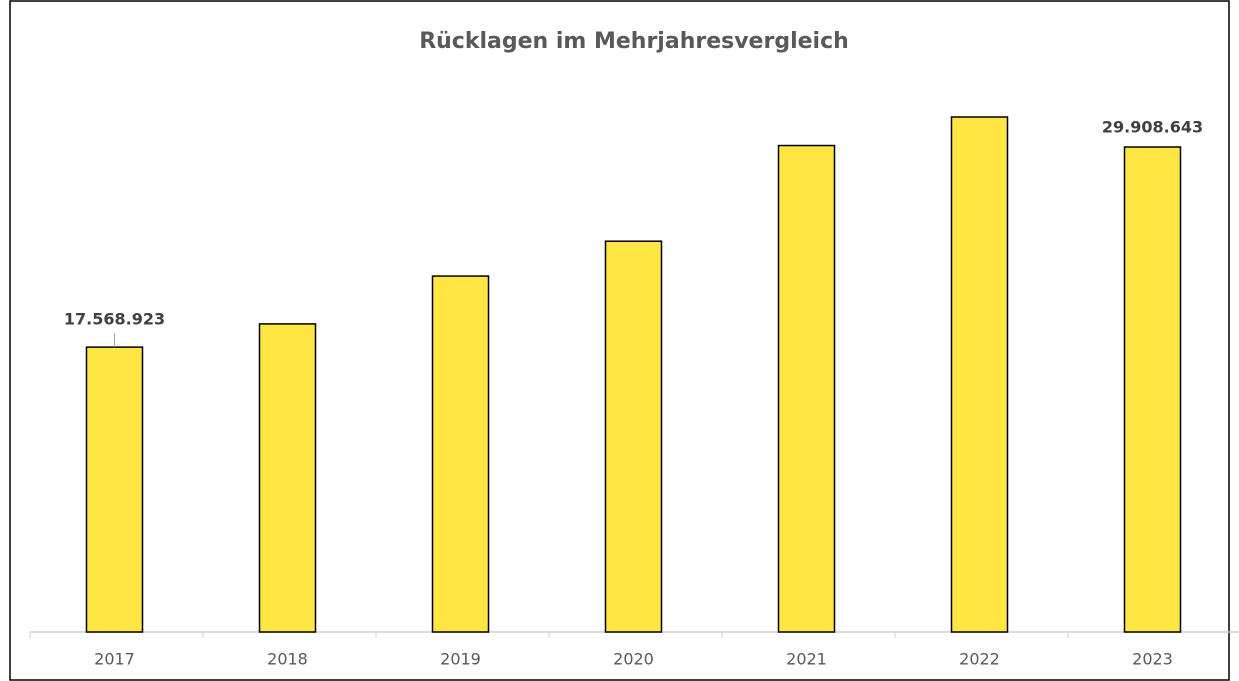 The width and height of the screenshot is (1239, 681). I want to click on x-tick-label: 2023, so click(1152, 659).